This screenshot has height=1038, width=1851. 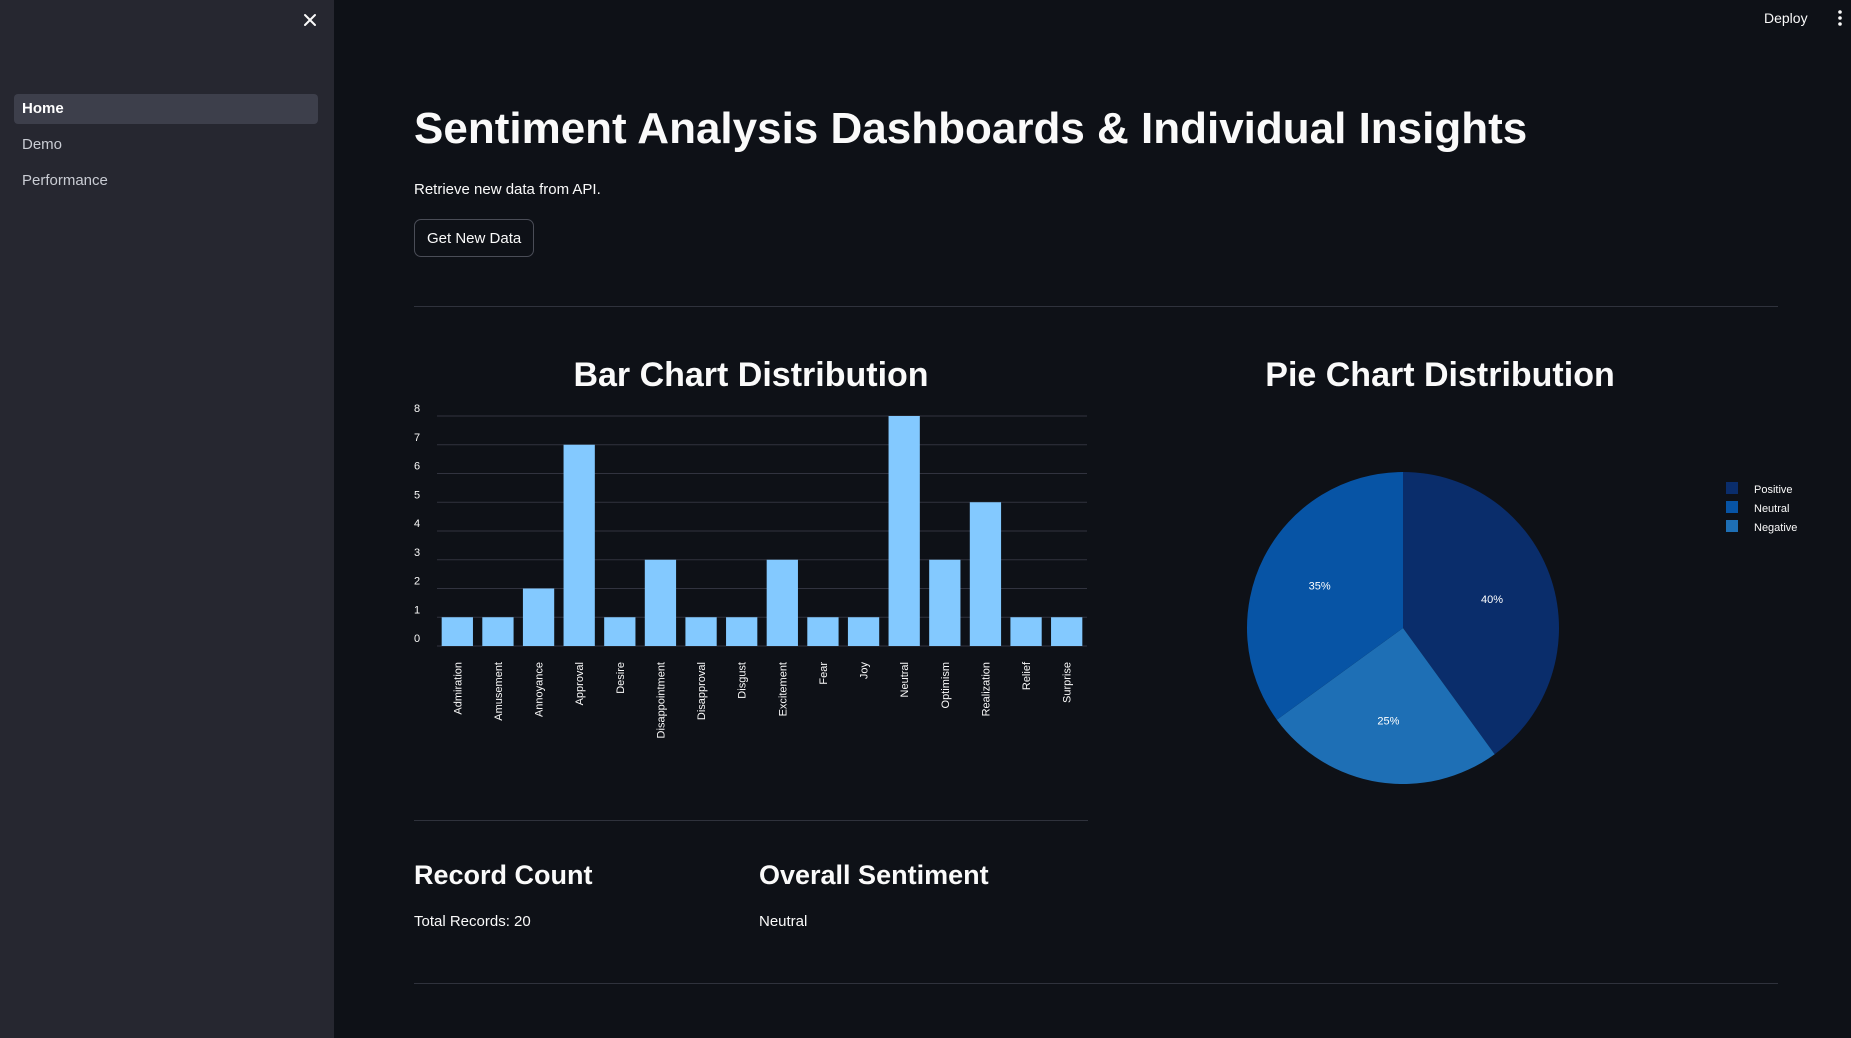 I want to click on pie-slice-label: 35%, so click(x=1320, y=587).